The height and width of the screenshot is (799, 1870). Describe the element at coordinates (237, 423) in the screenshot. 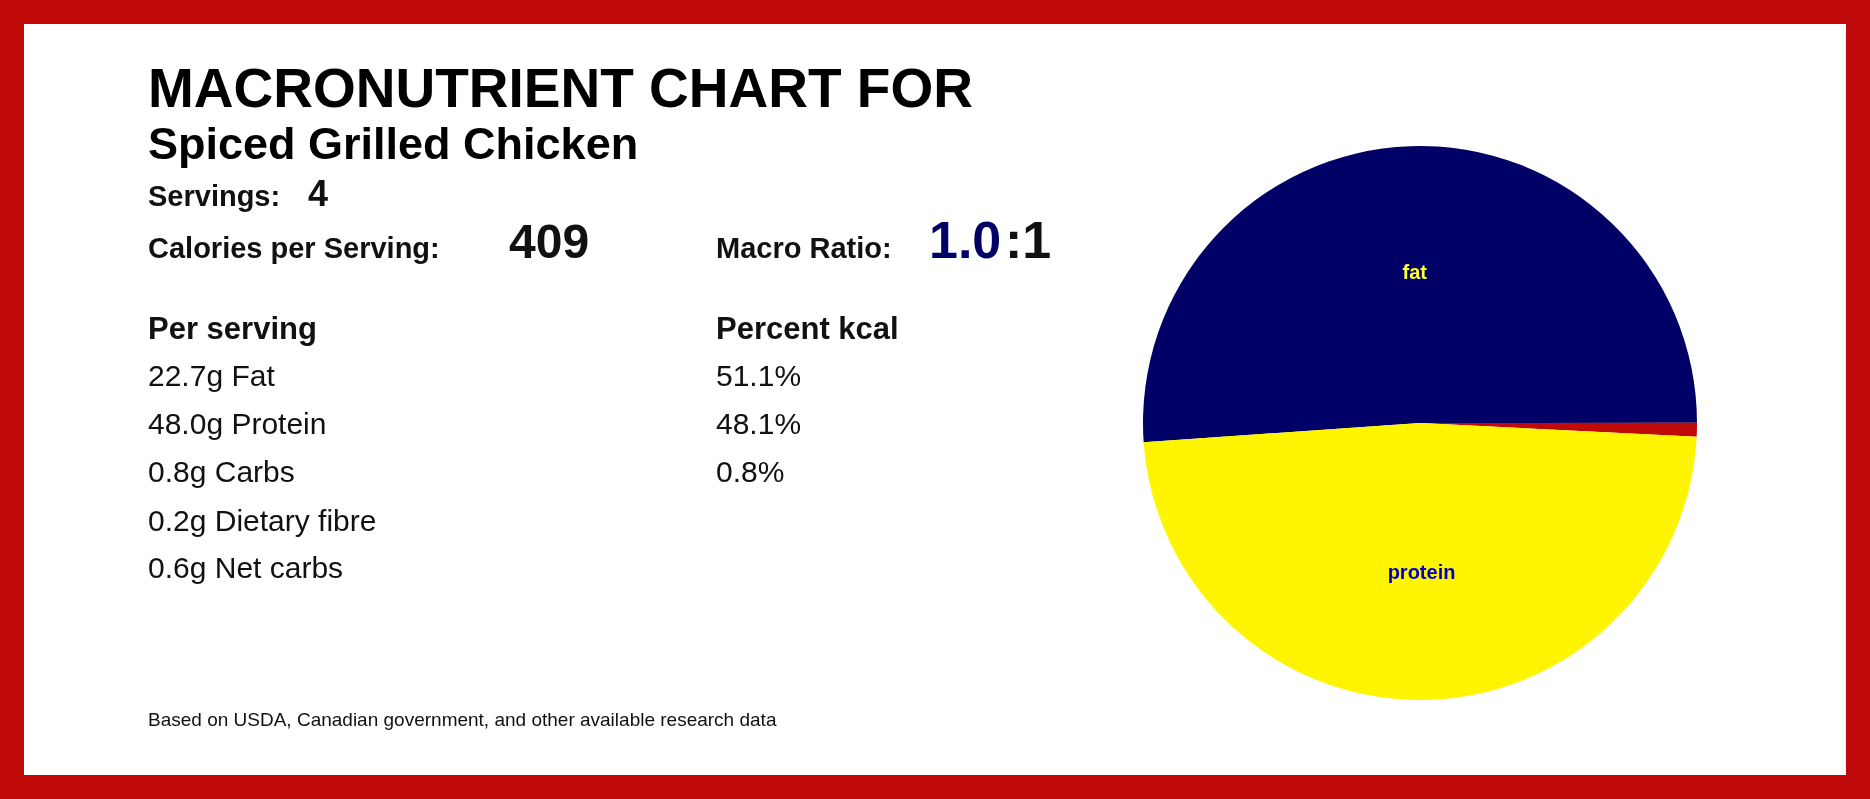

I see `text: 48.0g Protein` at that location.